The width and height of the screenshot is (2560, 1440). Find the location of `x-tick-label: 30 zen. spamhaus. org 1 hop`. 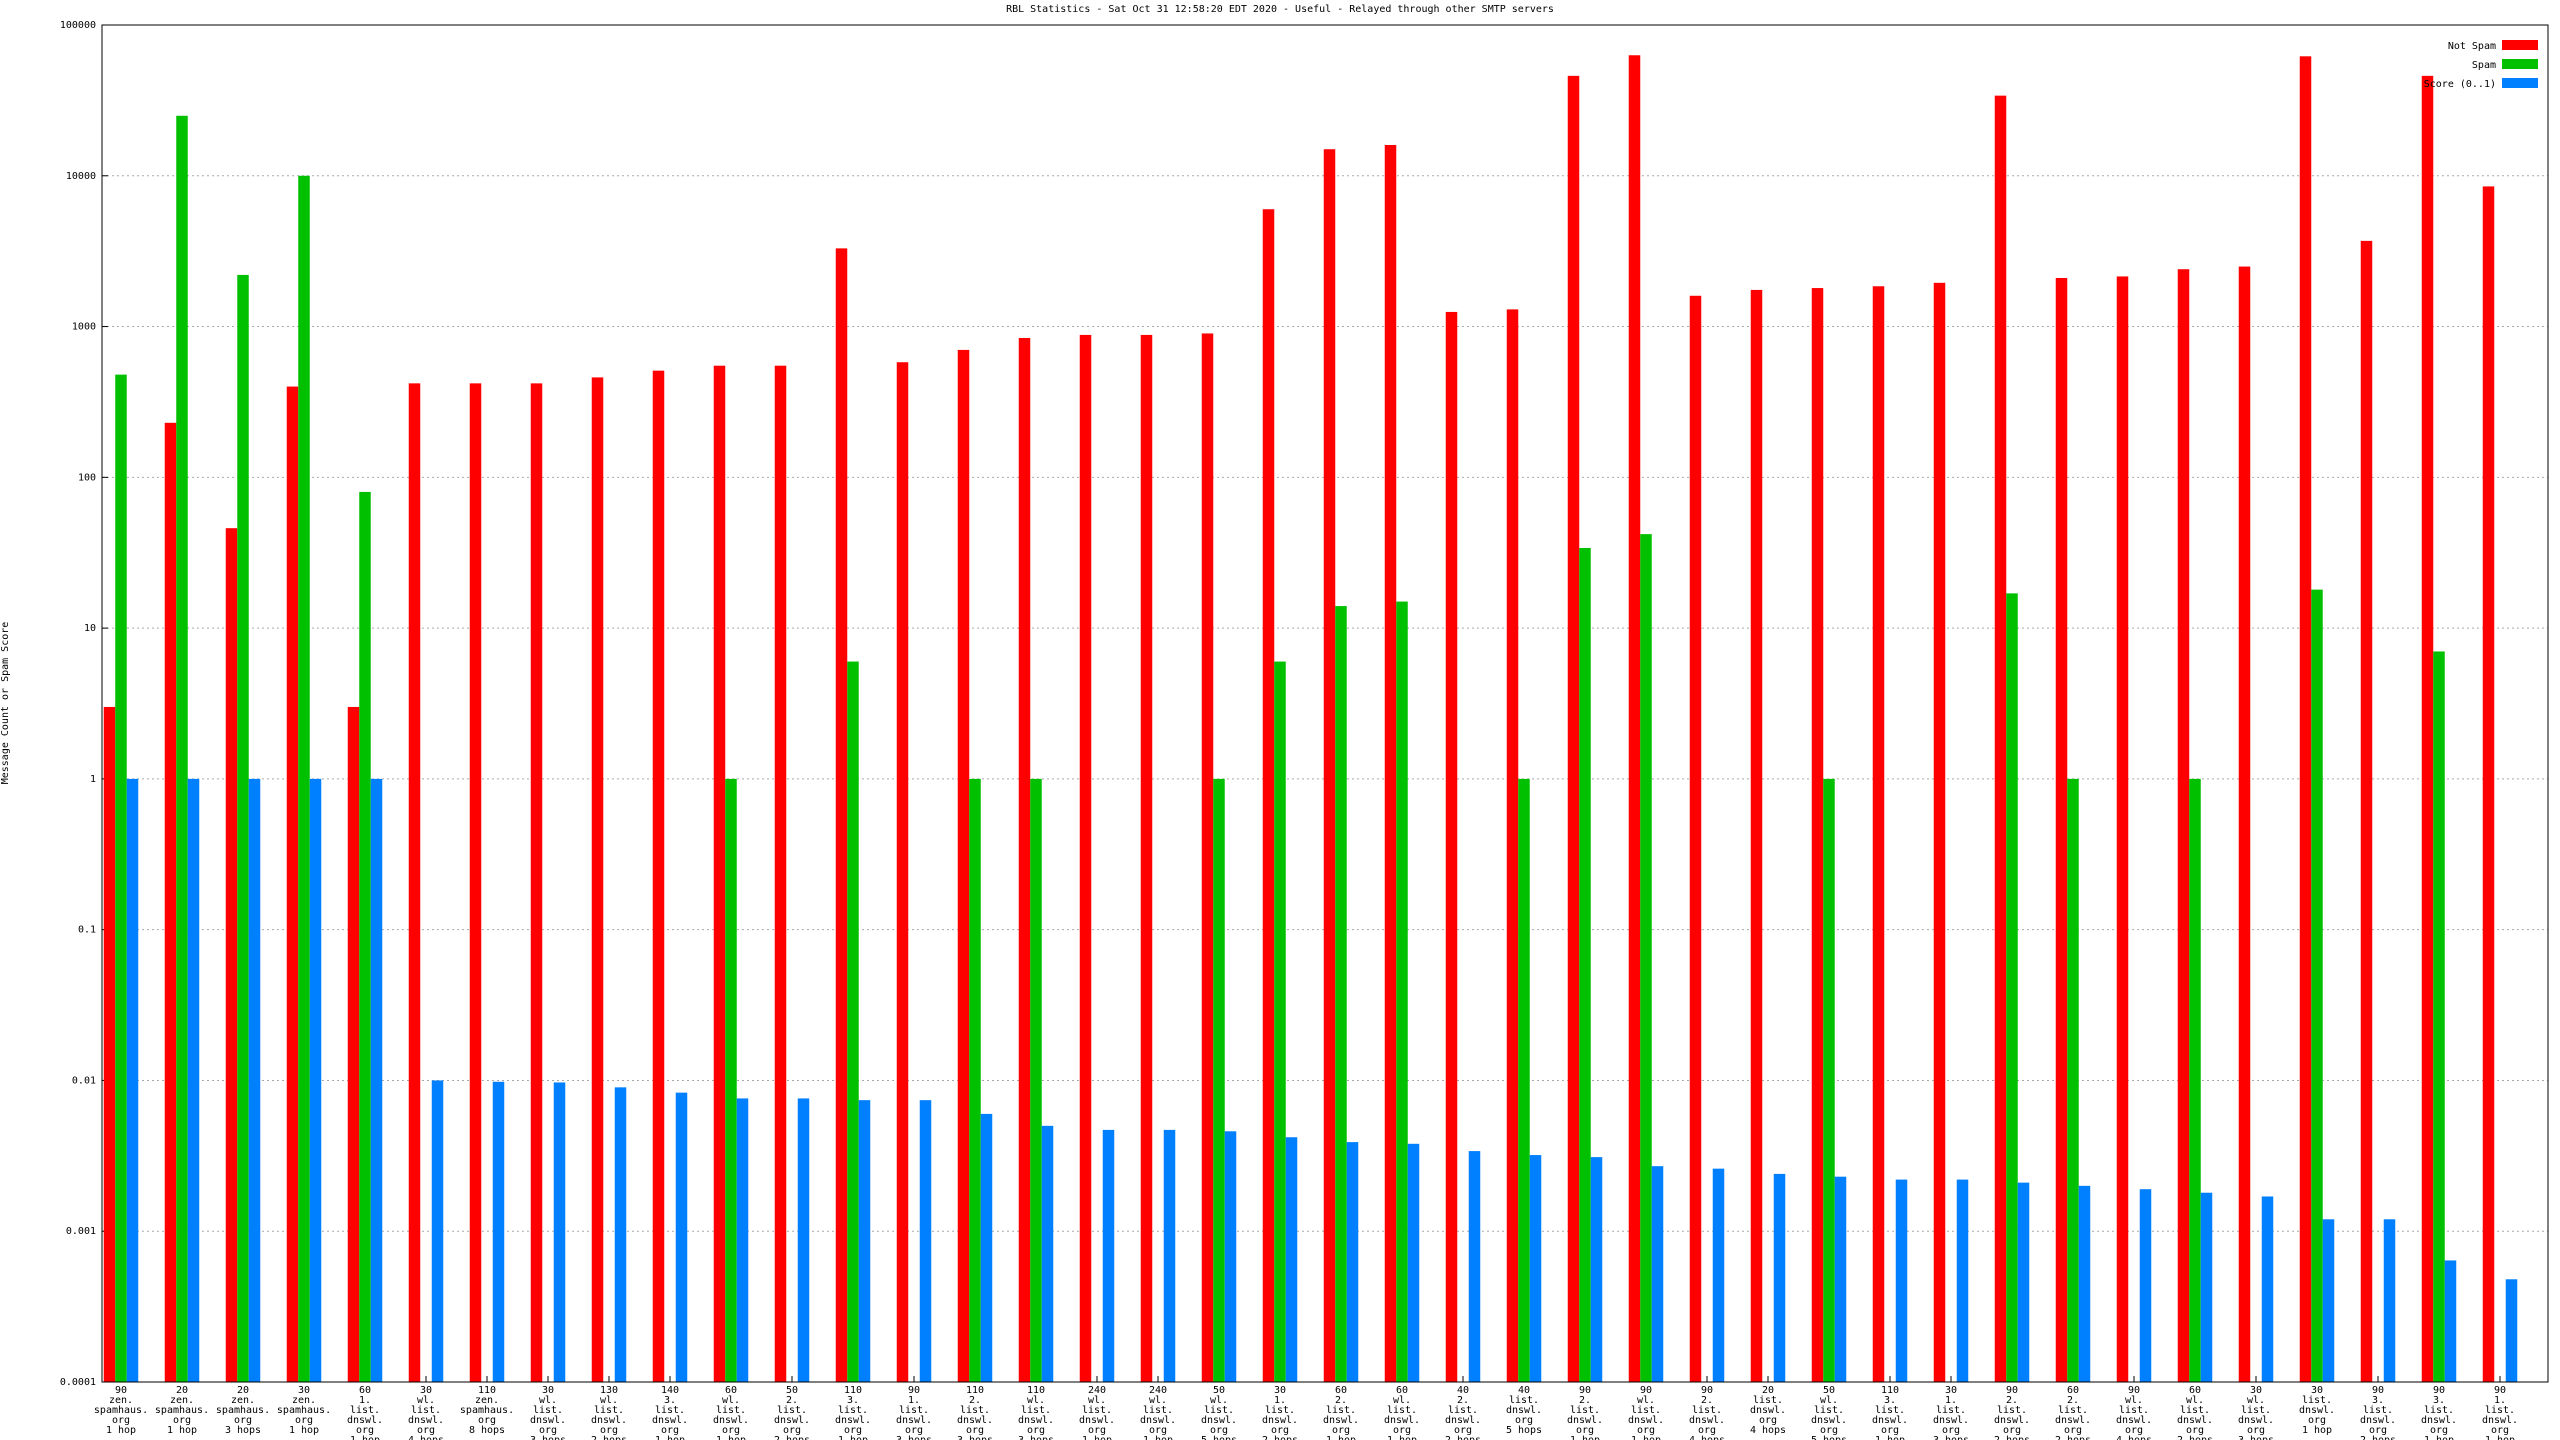

x-tick-label: 30 zen. spamhaus. org 1 hop is located at coordinates (304, 1410).